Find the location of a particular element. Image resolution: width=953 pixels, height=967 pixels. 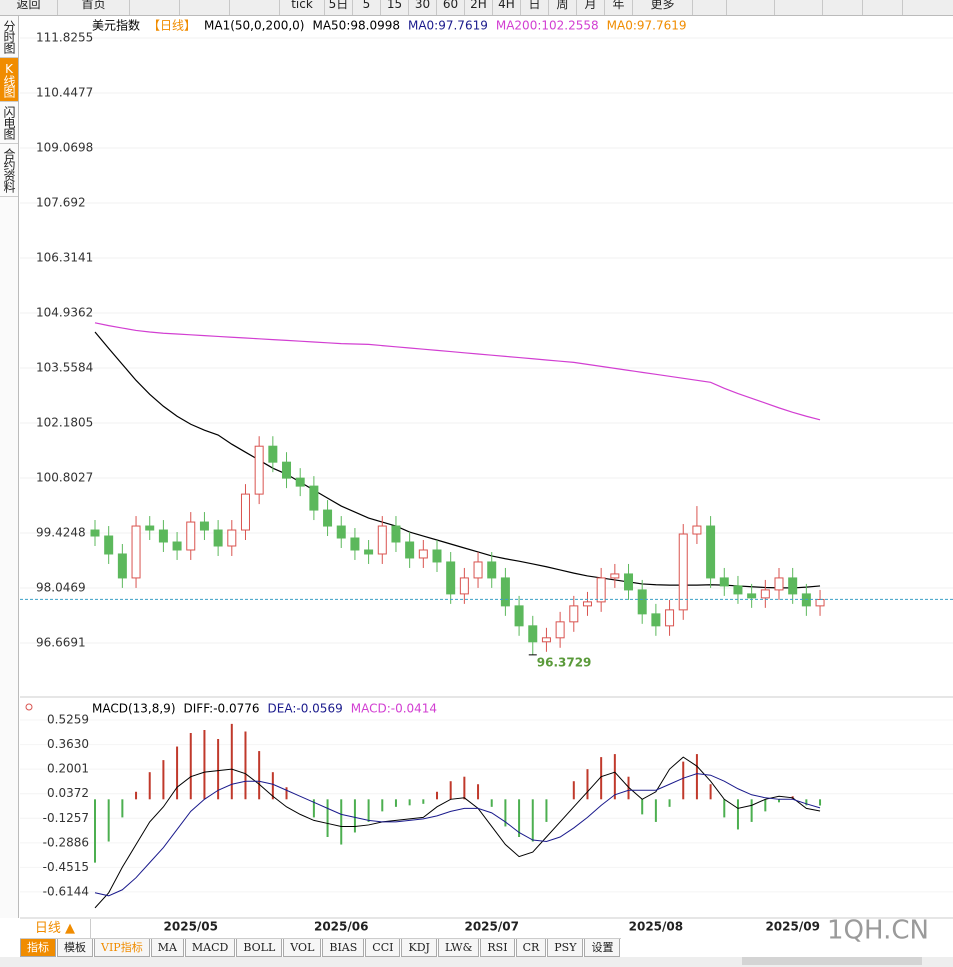

formula-button is located at coordinates (710, 7).